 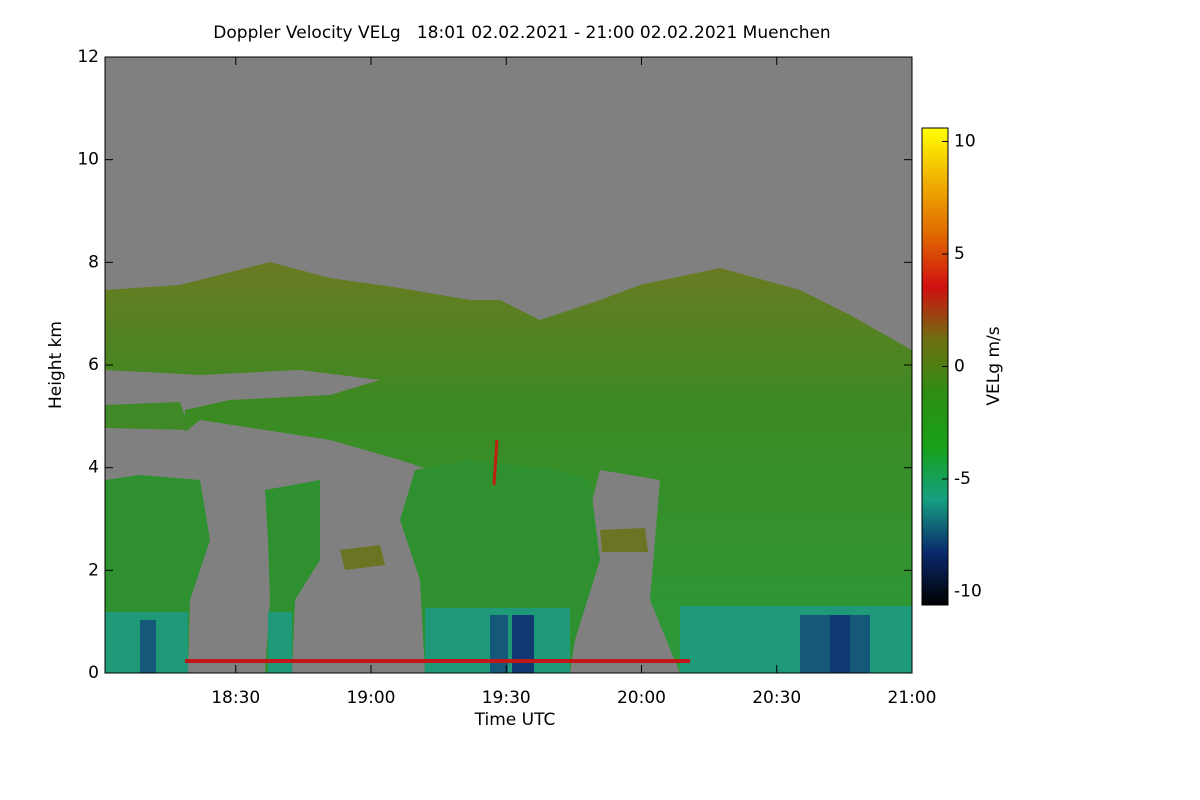 I want to click on x-tick-label: 19:00, so click(x=370, y=698).